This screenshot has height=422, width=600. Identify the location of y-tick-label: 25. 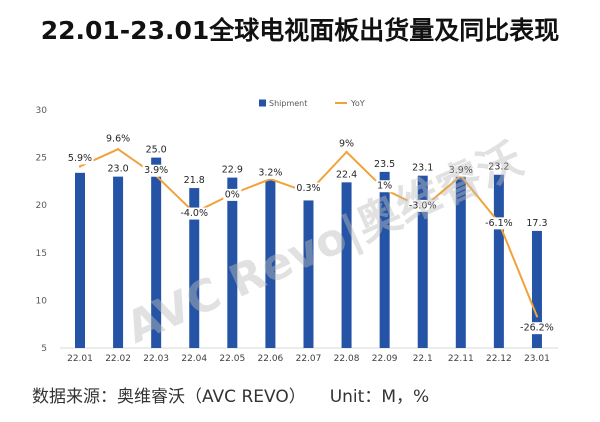
(41, 159).